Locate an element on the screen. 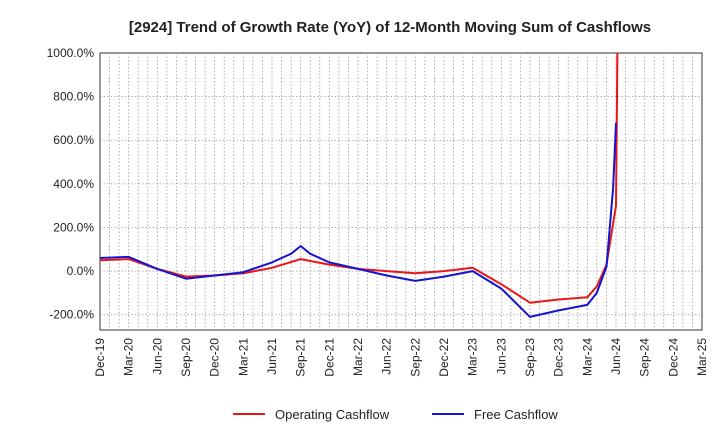 The width and height of the screenshot is (720, 440). x-tick-label: Mar-20 is located at coordinates (129, 357).